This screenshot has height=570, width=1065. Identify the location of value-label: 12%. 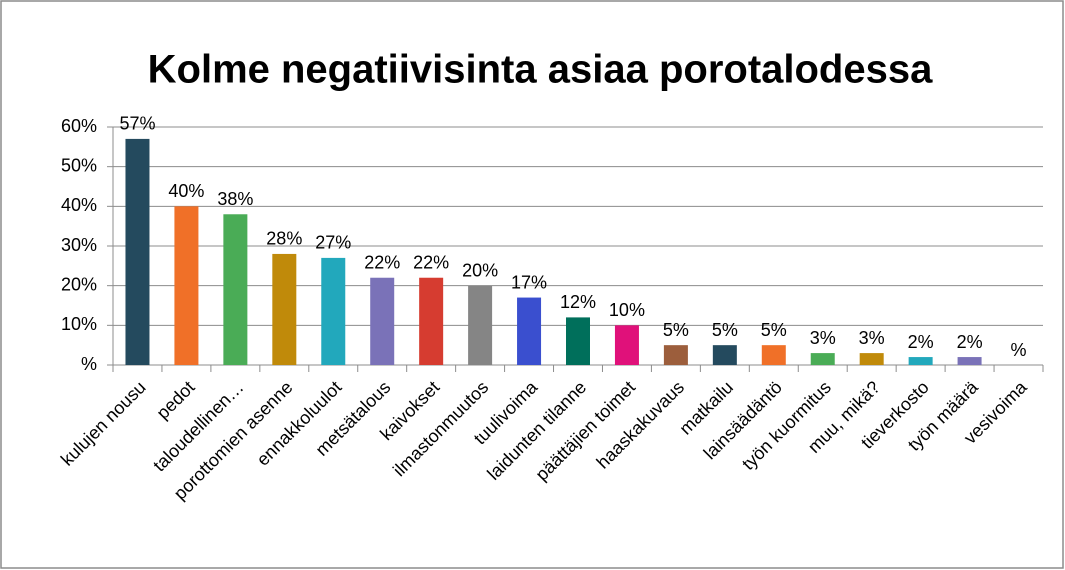
(578, 302).